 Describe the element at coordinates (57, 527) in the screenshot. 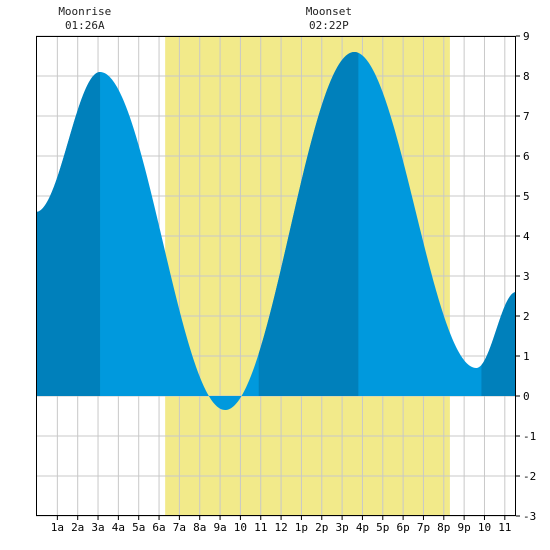

I see `x-tick-label: 1a` at that location.